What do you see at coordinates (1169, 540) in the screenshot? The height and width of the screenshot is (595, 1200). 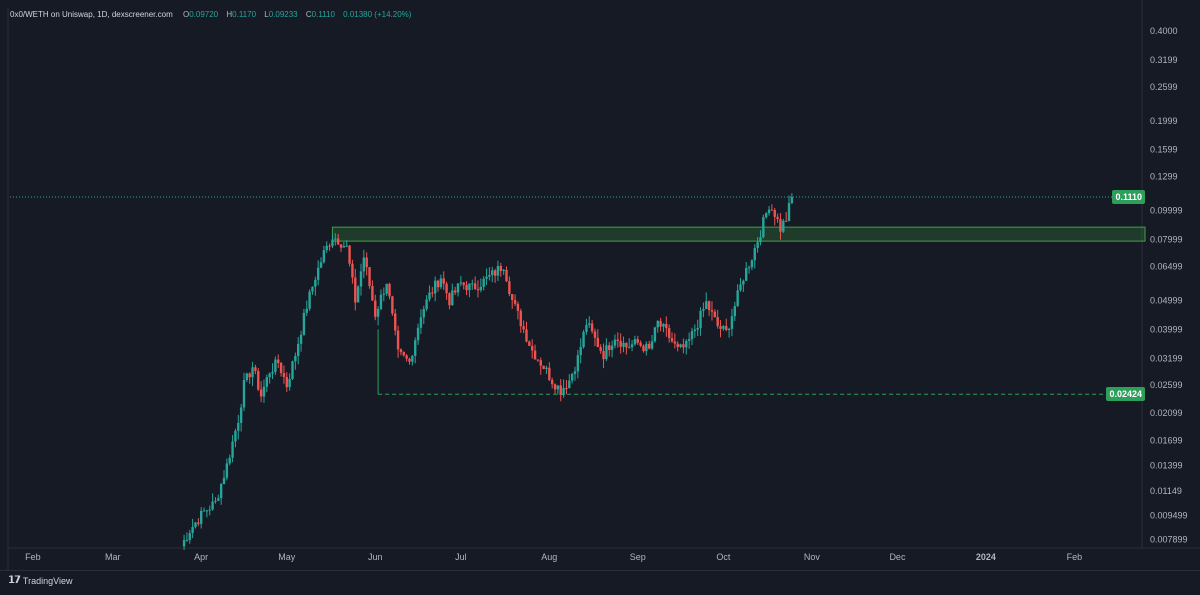 I see `price-tick-label: 0.007899` at bounding box center [1169, 540].